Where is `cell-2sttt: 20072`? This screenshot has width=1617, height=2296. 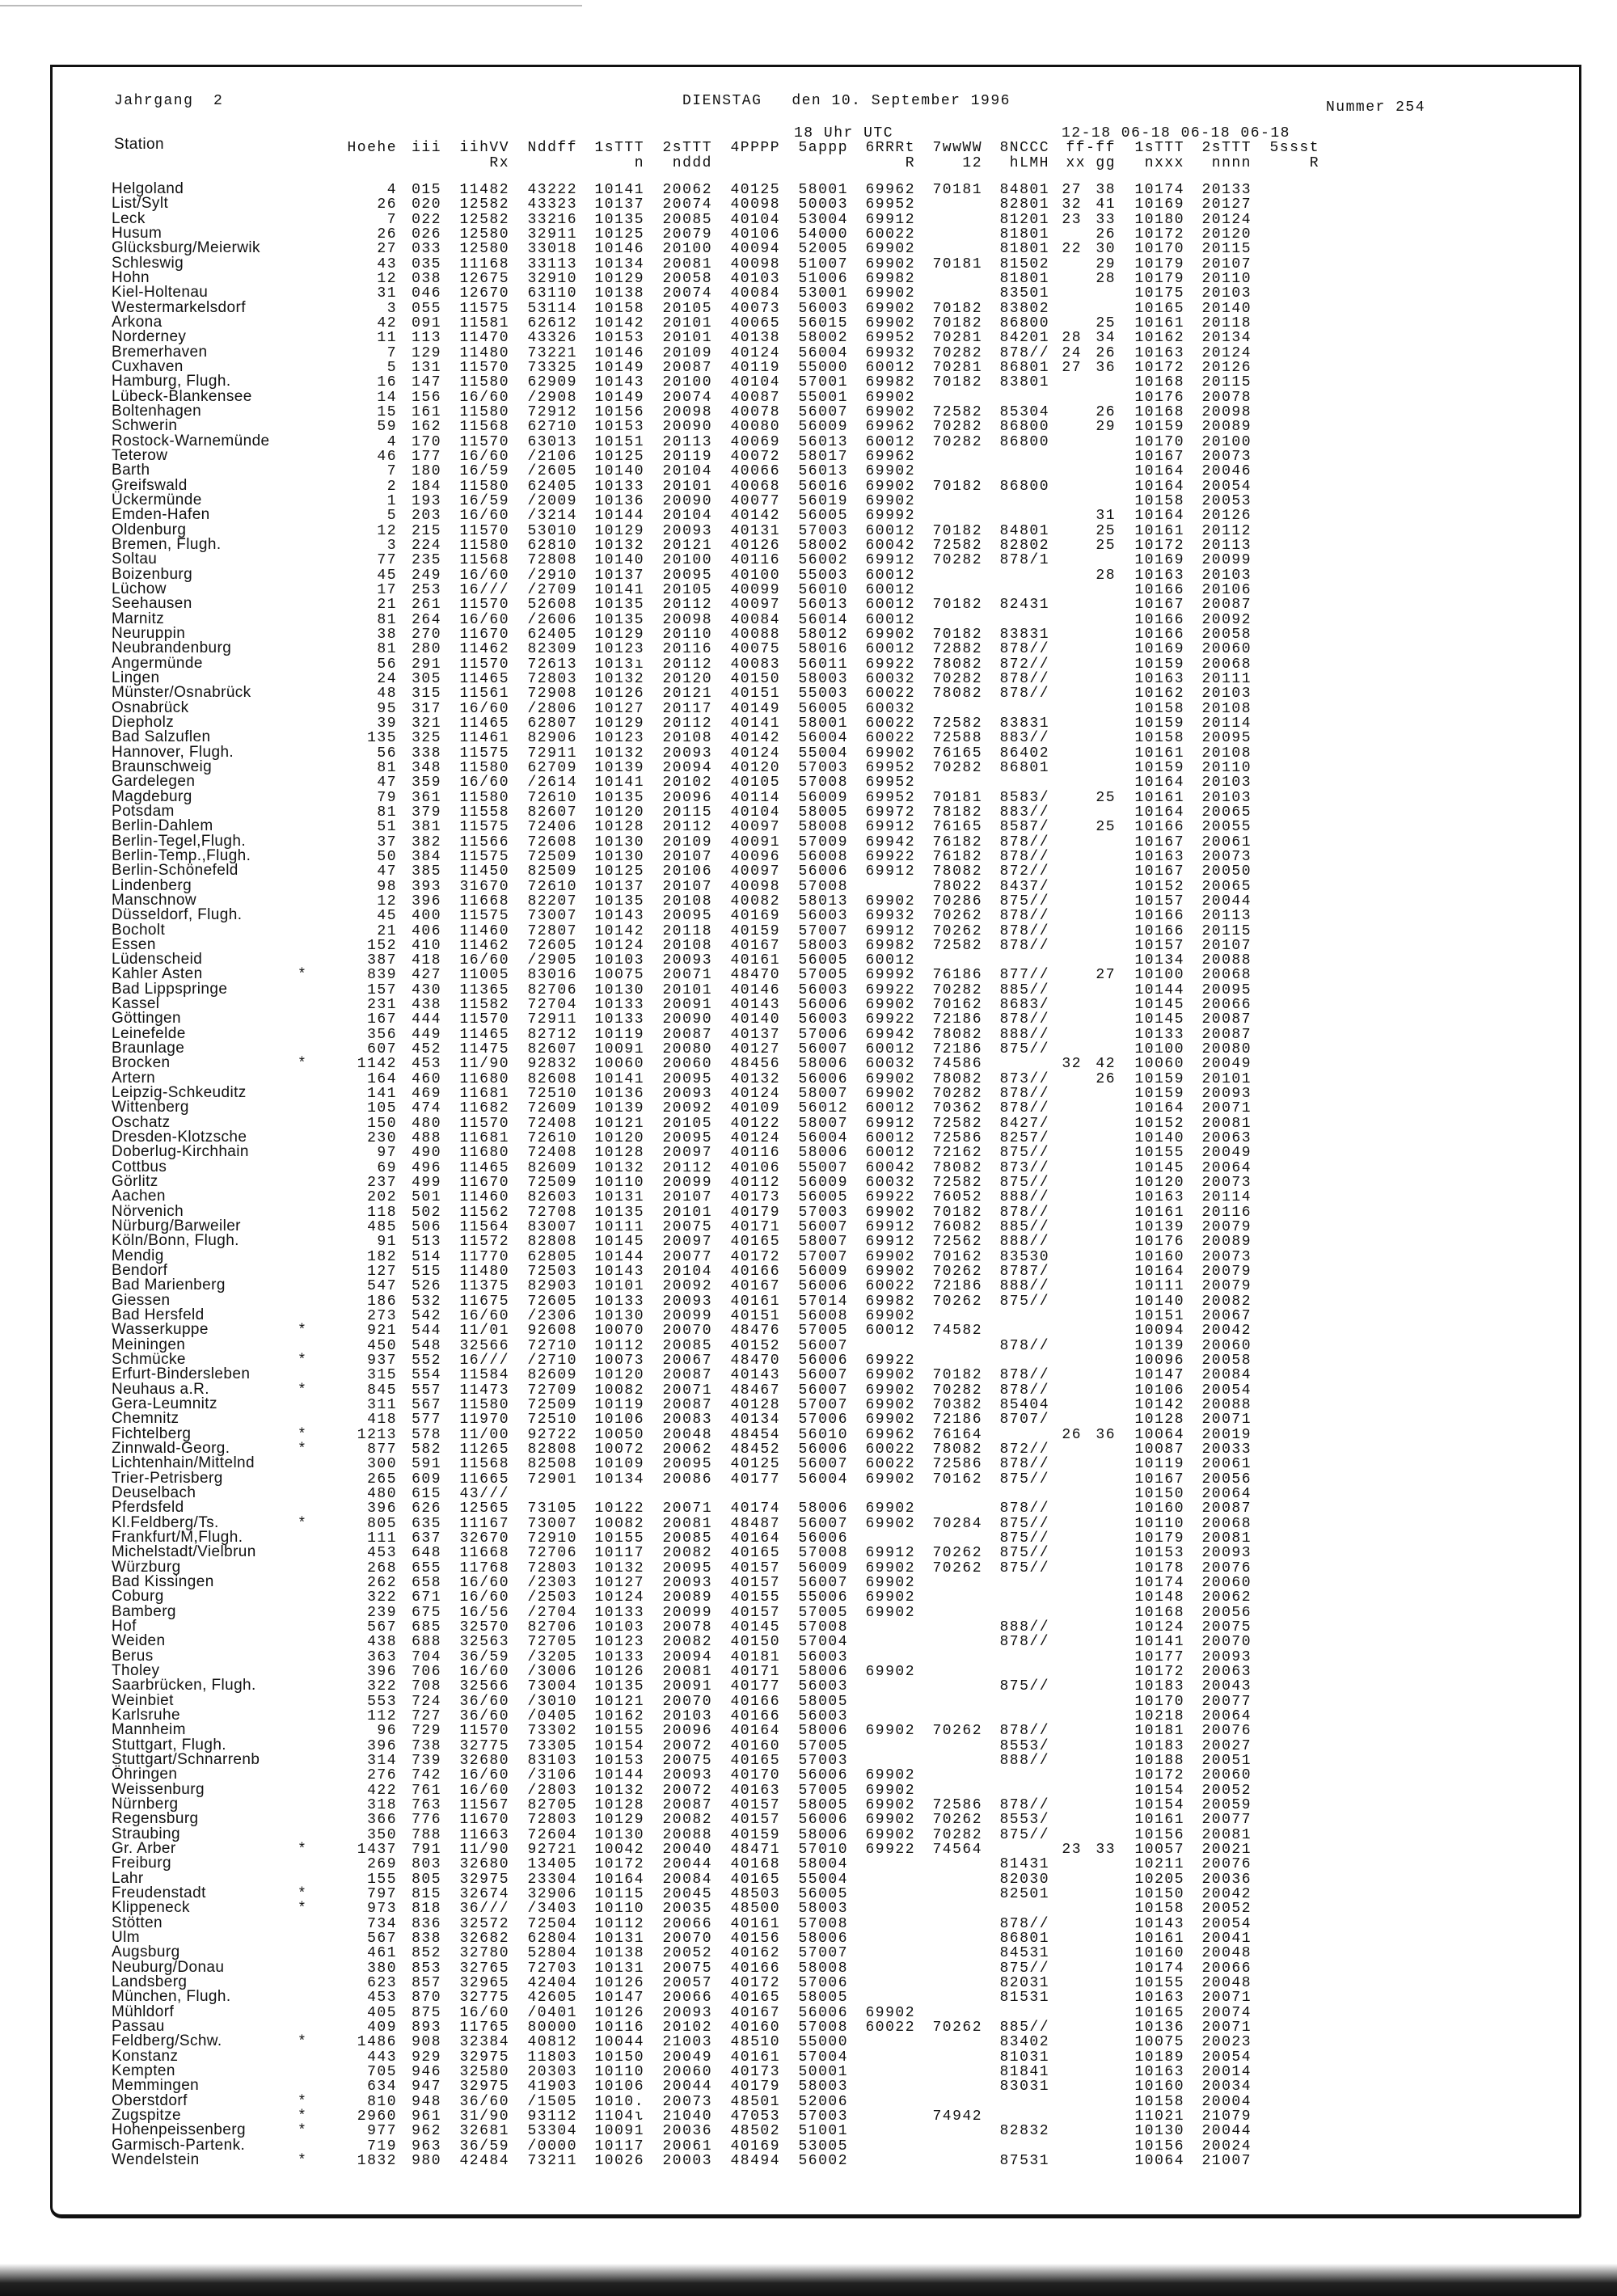 cell-2sttt: 20072 is located at coordinates (687, 1791).